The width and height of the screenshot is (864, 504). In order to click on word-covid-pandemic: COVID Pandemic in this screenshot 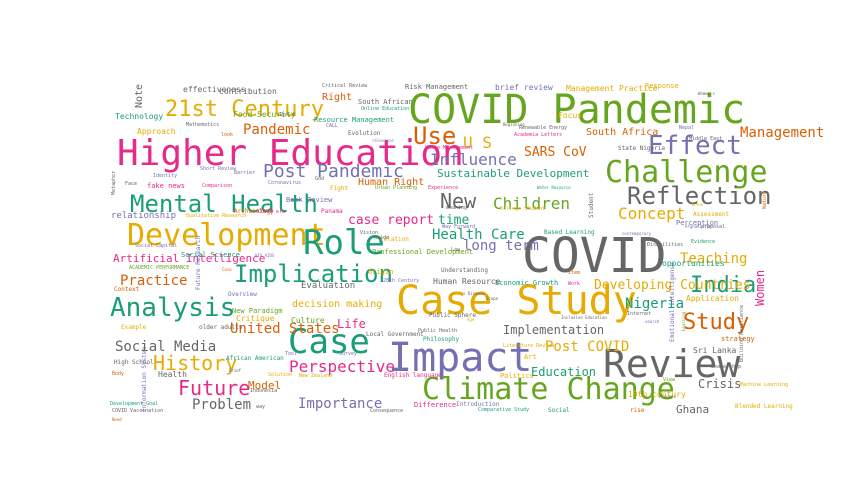, I will do `click(577, 110)`.